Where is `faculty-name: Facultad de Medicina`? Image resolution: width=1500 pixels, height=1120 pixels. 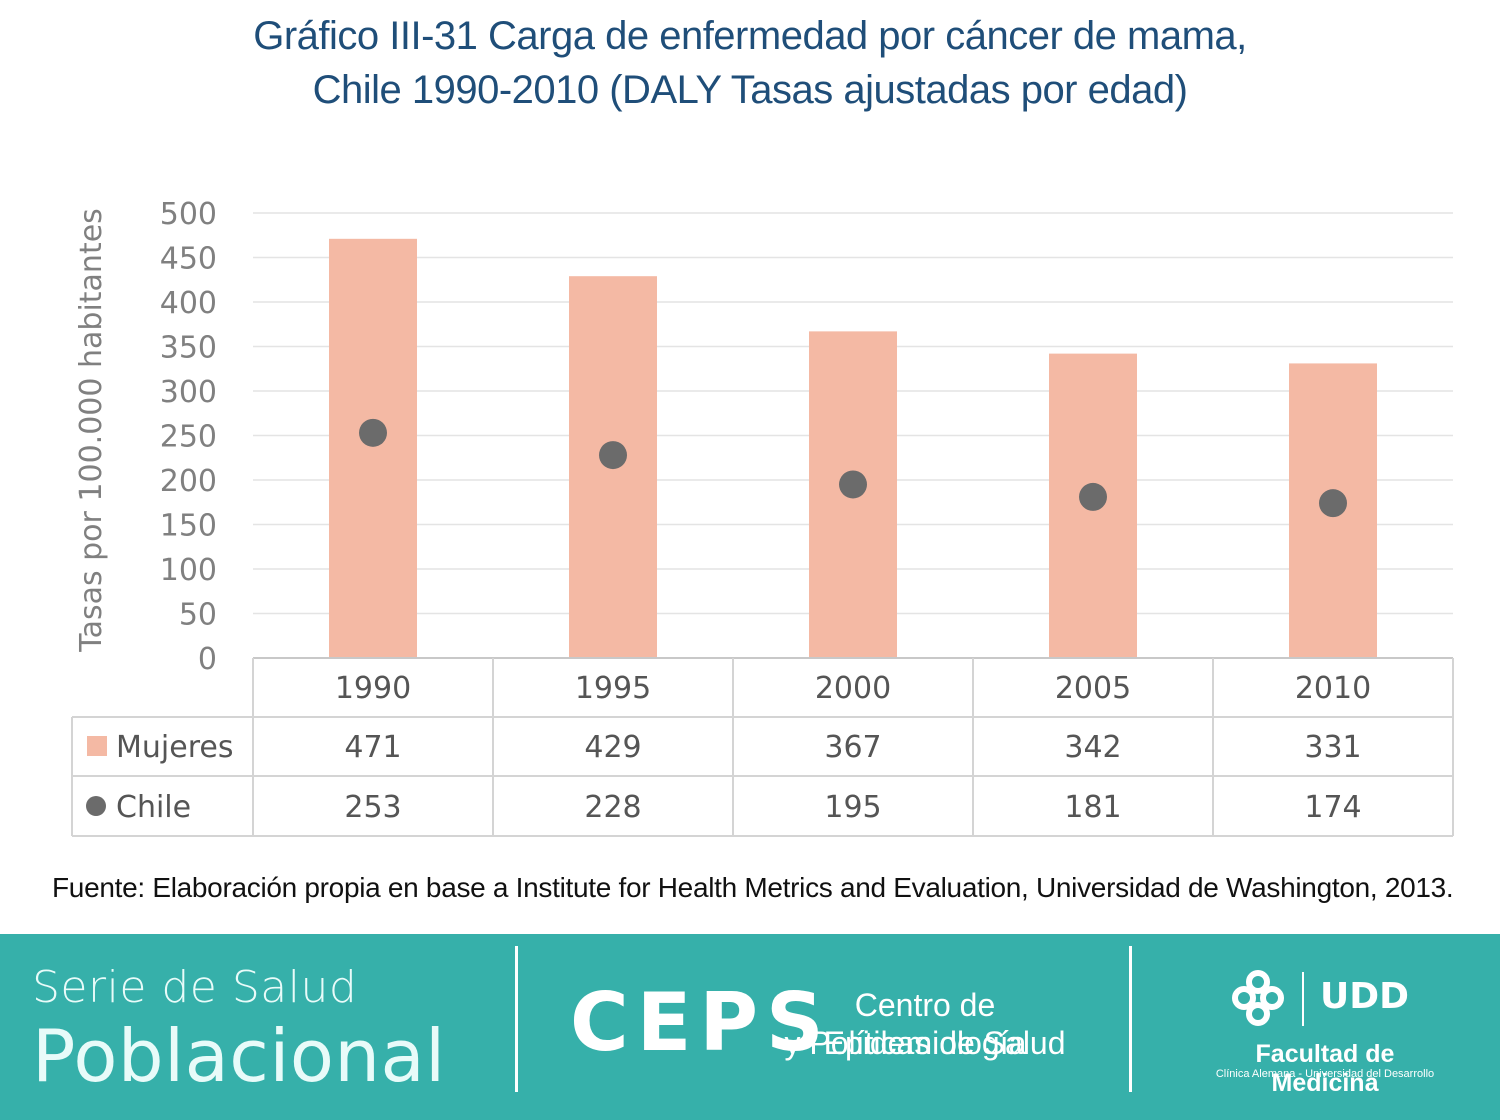 faculty-name: Facultad de Medicina is located at coordinates (1325, 1068).